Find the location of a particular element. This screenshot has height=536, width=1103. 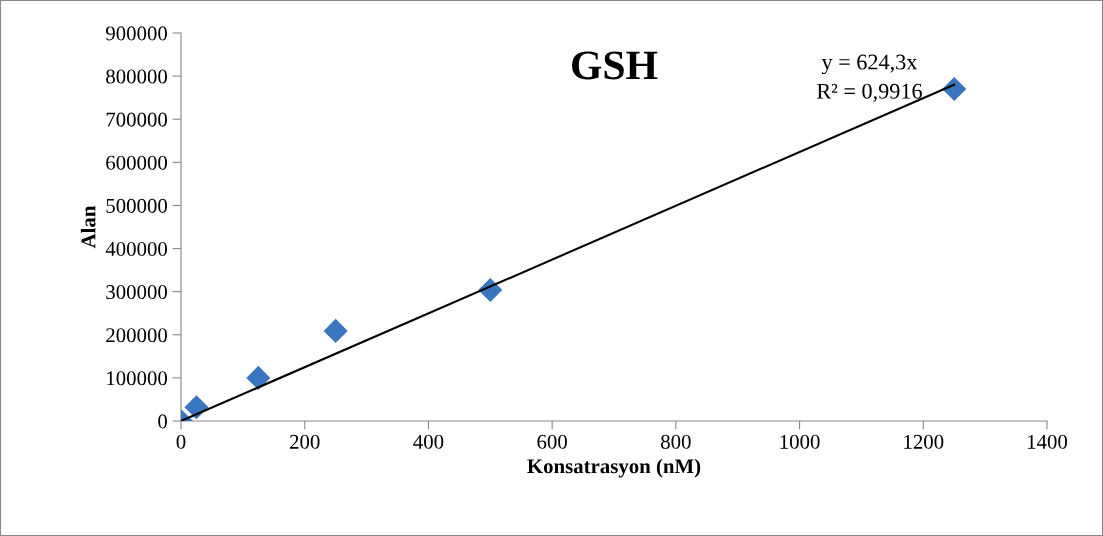

x-tick-label: 1200 is located at coordinates (924, 441).